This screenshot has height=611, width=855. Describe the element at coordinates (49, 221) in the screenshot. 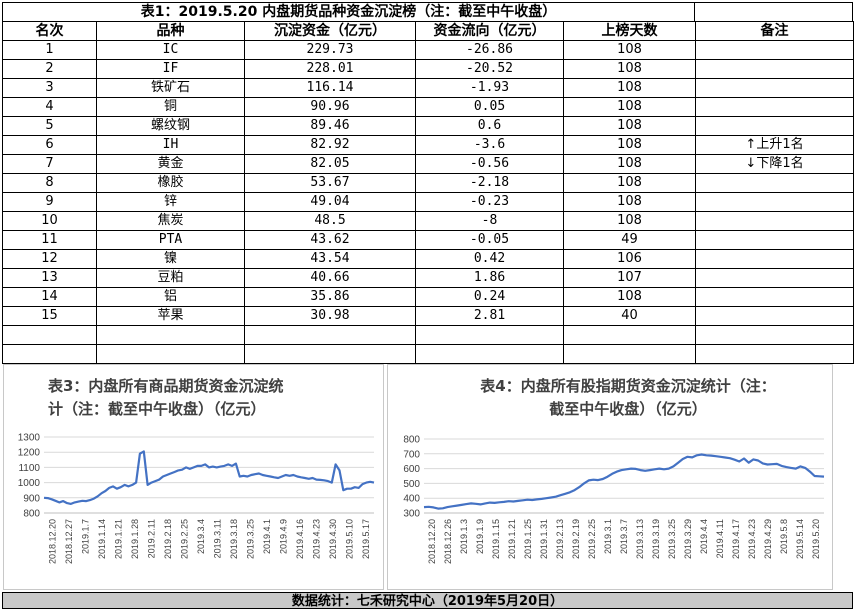

I see `cell-rank: 10` at that location.